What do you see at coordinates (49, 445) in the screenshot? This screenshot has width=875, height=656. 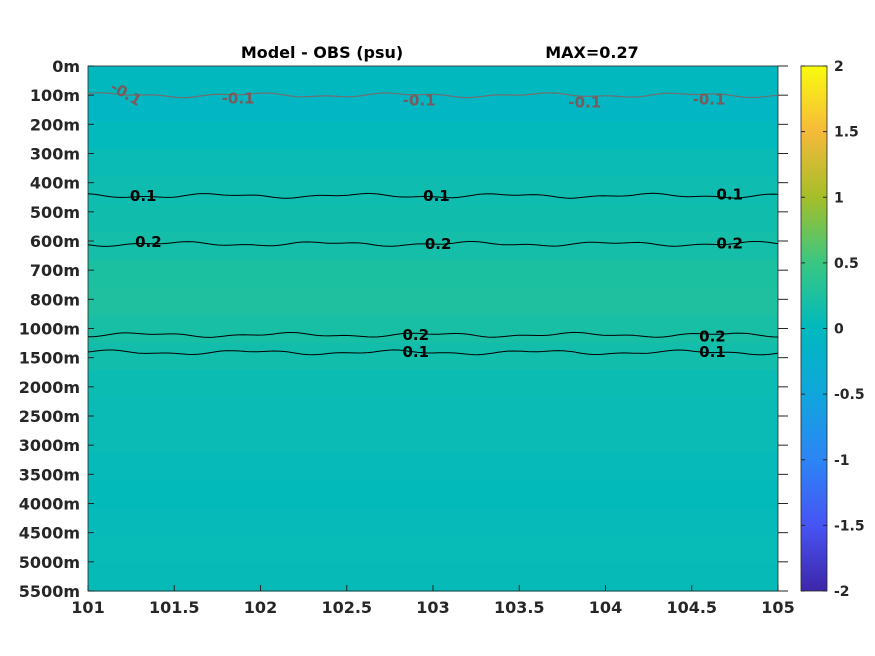 I see `y-tick-label: 3000m` at bounding box center [49, 445].